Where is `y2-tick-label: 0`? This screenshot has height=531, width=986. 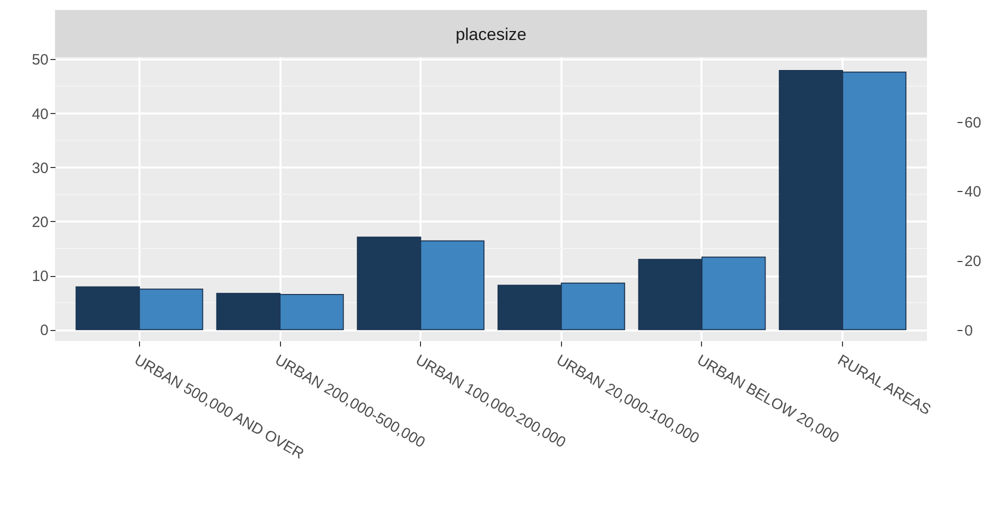
y2-tick-label: 0 is located at coordinates (968, 331).